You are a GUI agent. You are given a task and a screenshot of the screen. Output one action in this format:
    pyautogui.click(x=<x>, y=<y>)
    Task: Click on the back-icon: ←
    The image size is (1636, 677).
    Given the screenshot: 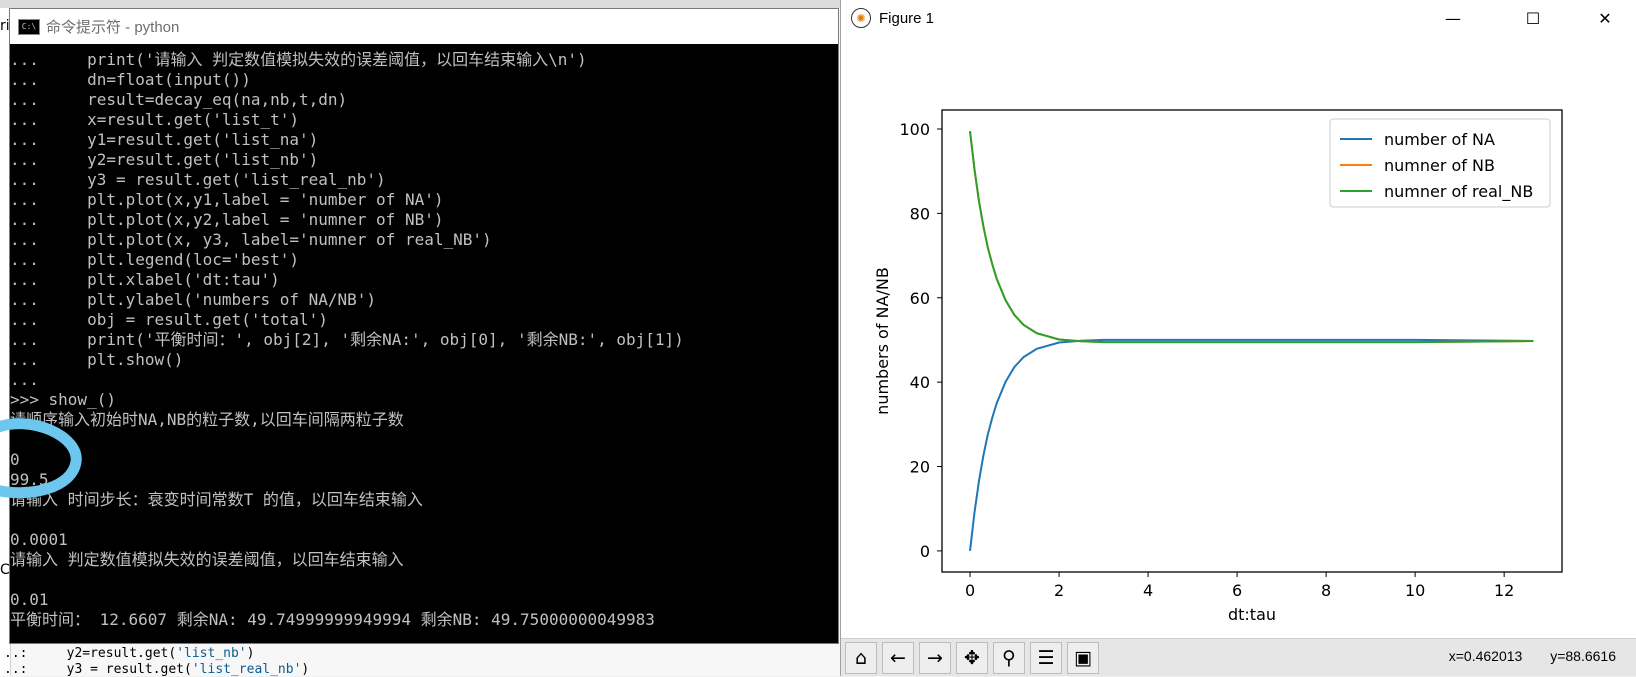 What is the action you would take?
    pyautogui.click(x=898, y=657)
    